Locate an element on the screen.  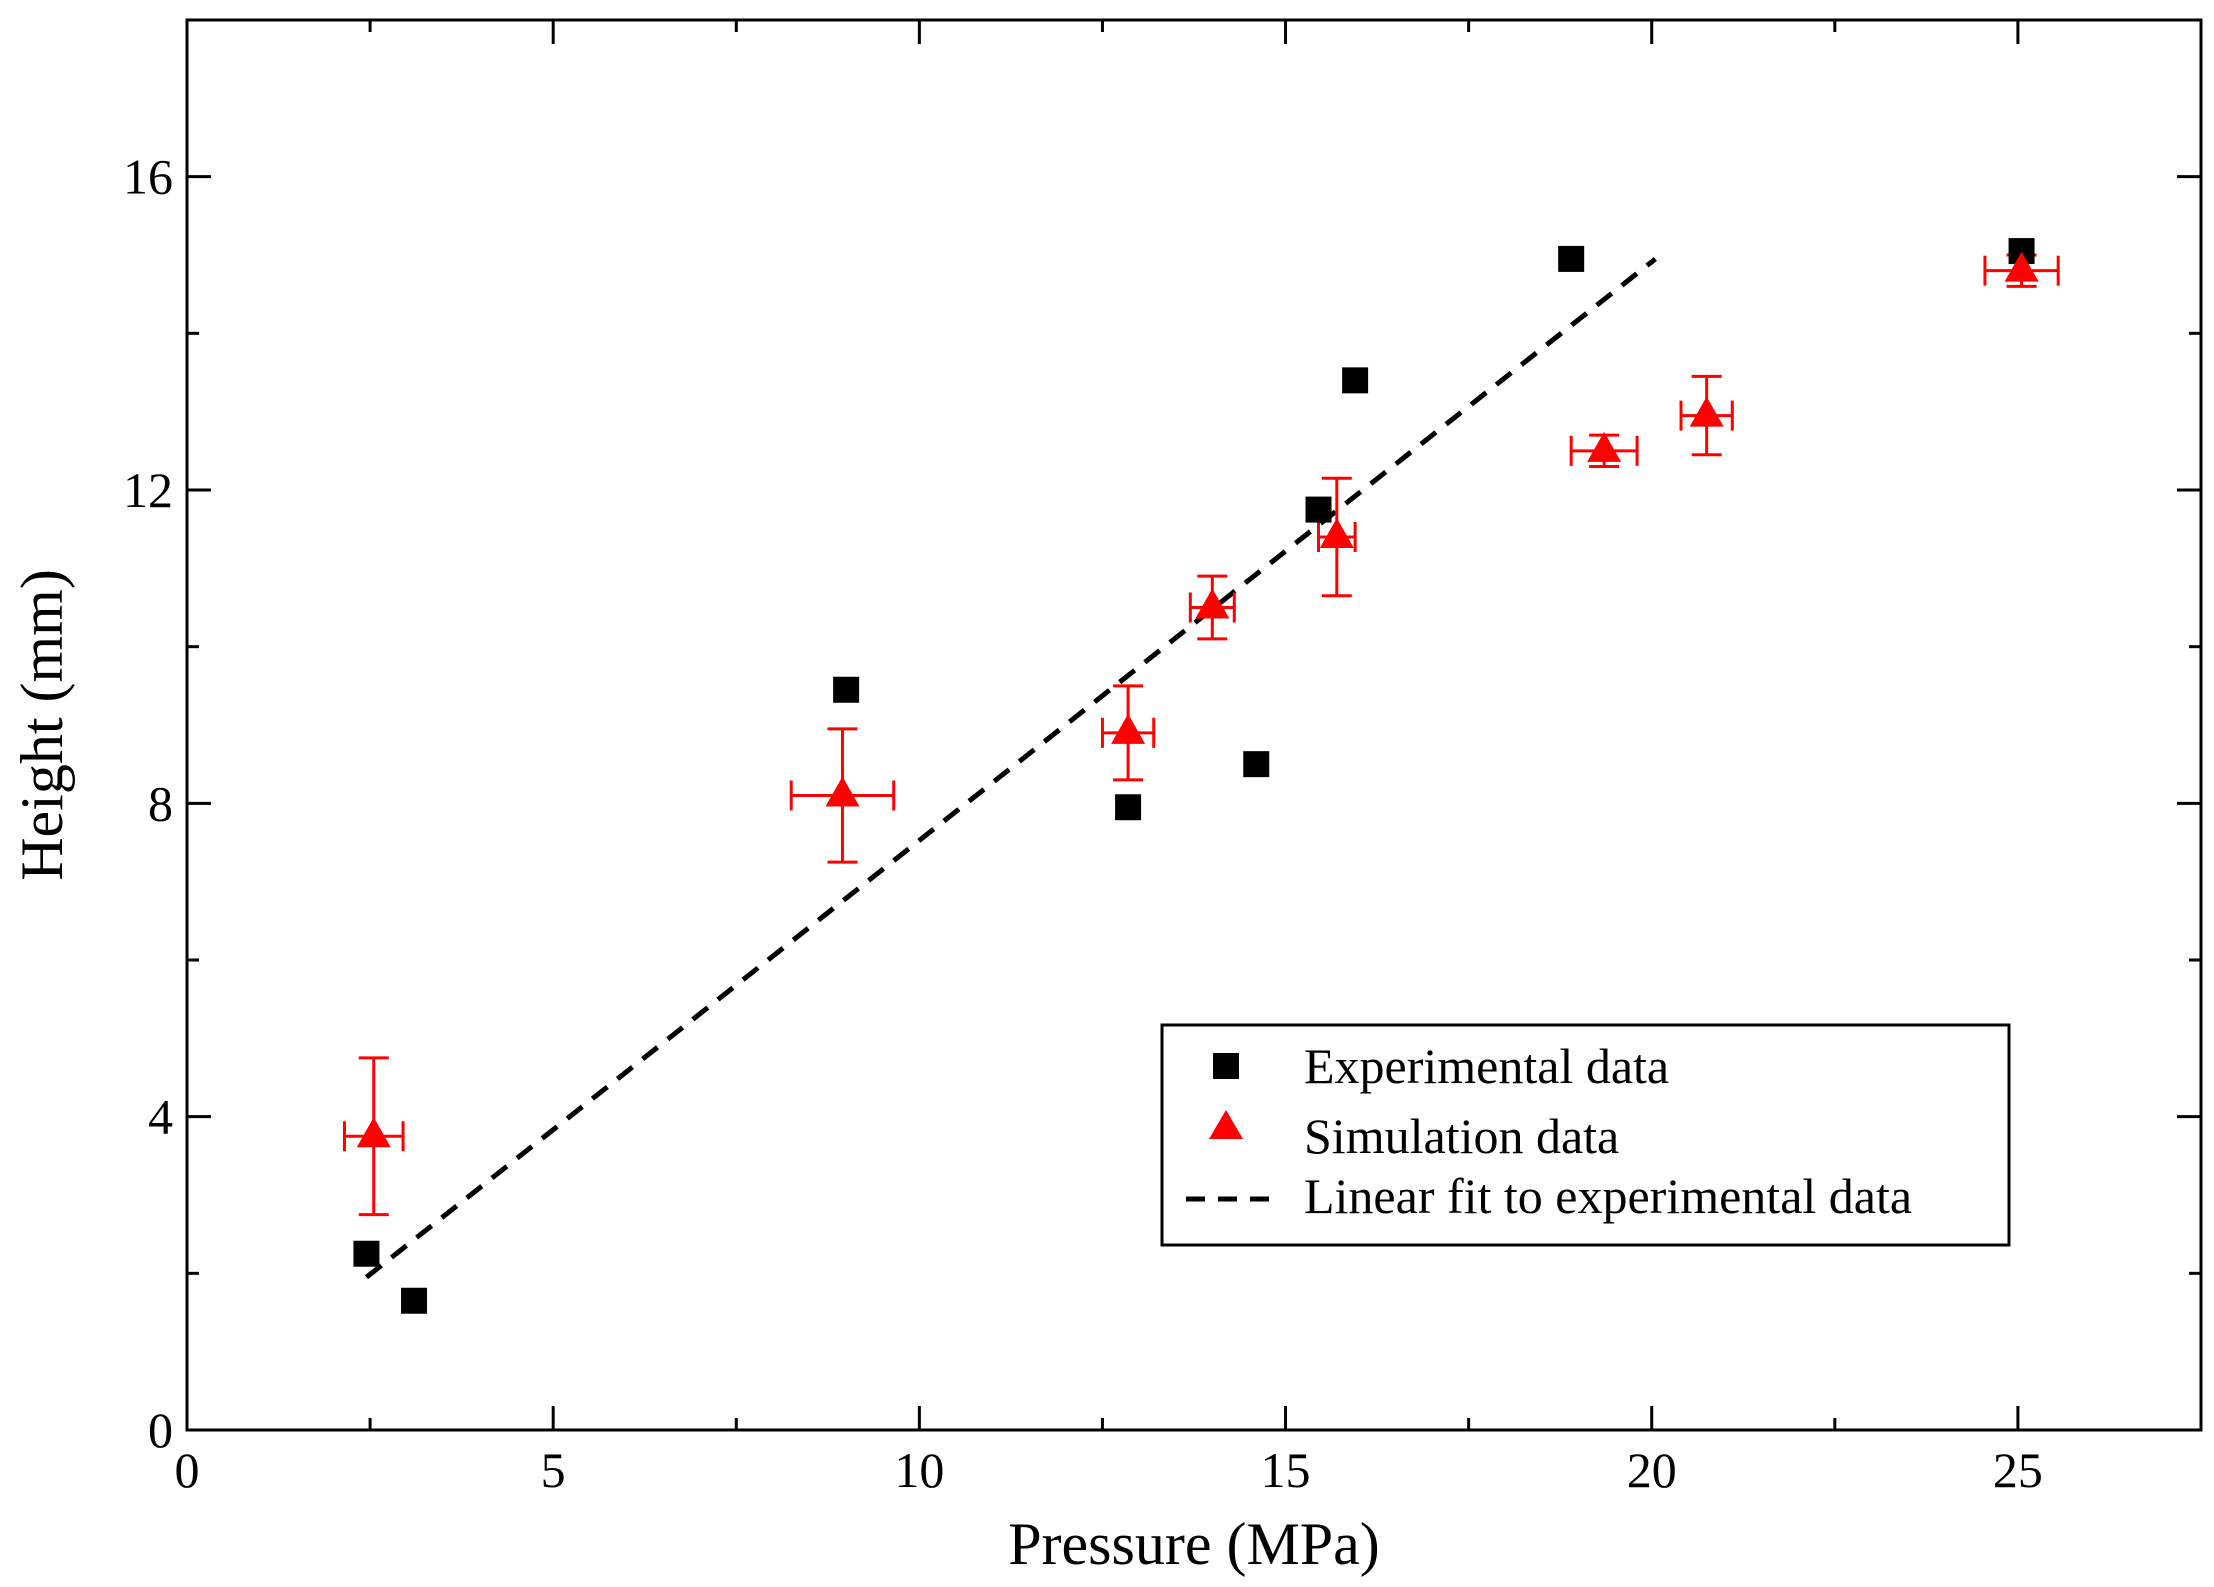
legend-label-experimental: Experimental data is located at coordinates (1486, 1066).